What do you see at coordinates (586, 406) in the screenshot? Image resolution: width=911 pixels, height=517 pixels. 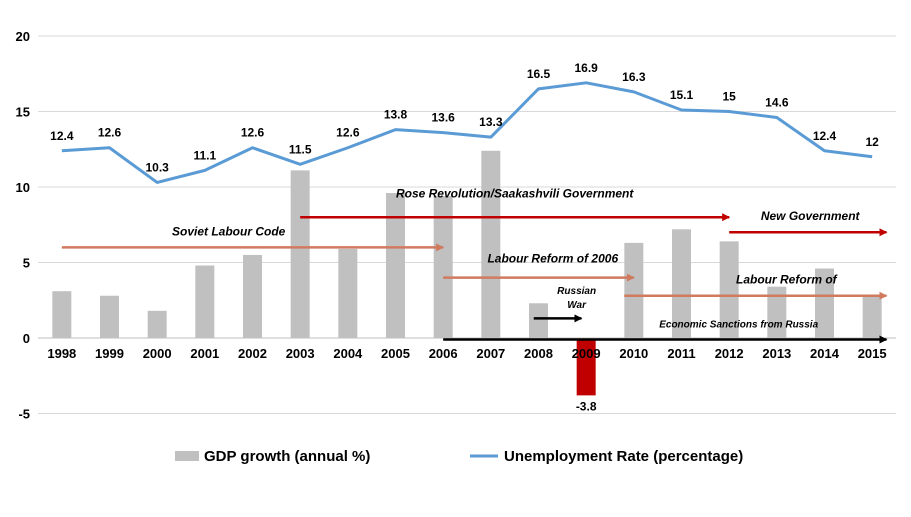 I see `bar-value-label: -3.8` at bounding box center [586, 406].